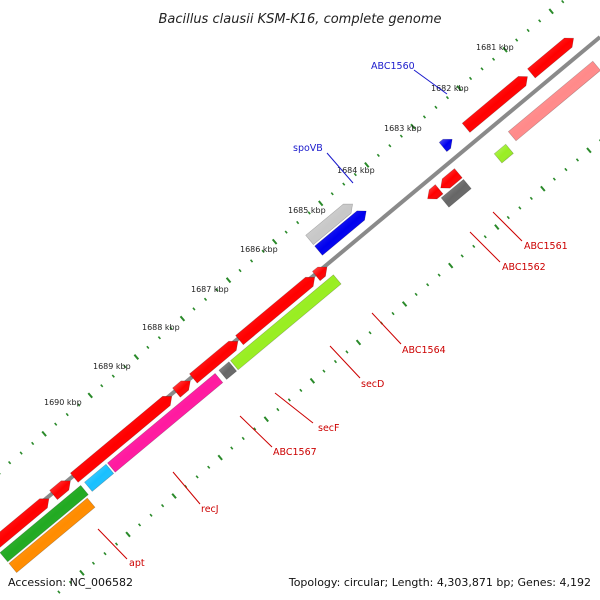 This screenshot has width=600, height=600. What do you see at coordinates (186, 488) in the screenshot?
I see `connector-recj` at bounding box center [186, 488].